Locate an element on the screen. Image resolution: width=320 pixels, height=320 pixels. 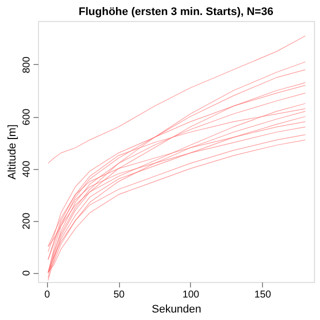
y-tick-label: 600 is located at coordinates (27, 117).